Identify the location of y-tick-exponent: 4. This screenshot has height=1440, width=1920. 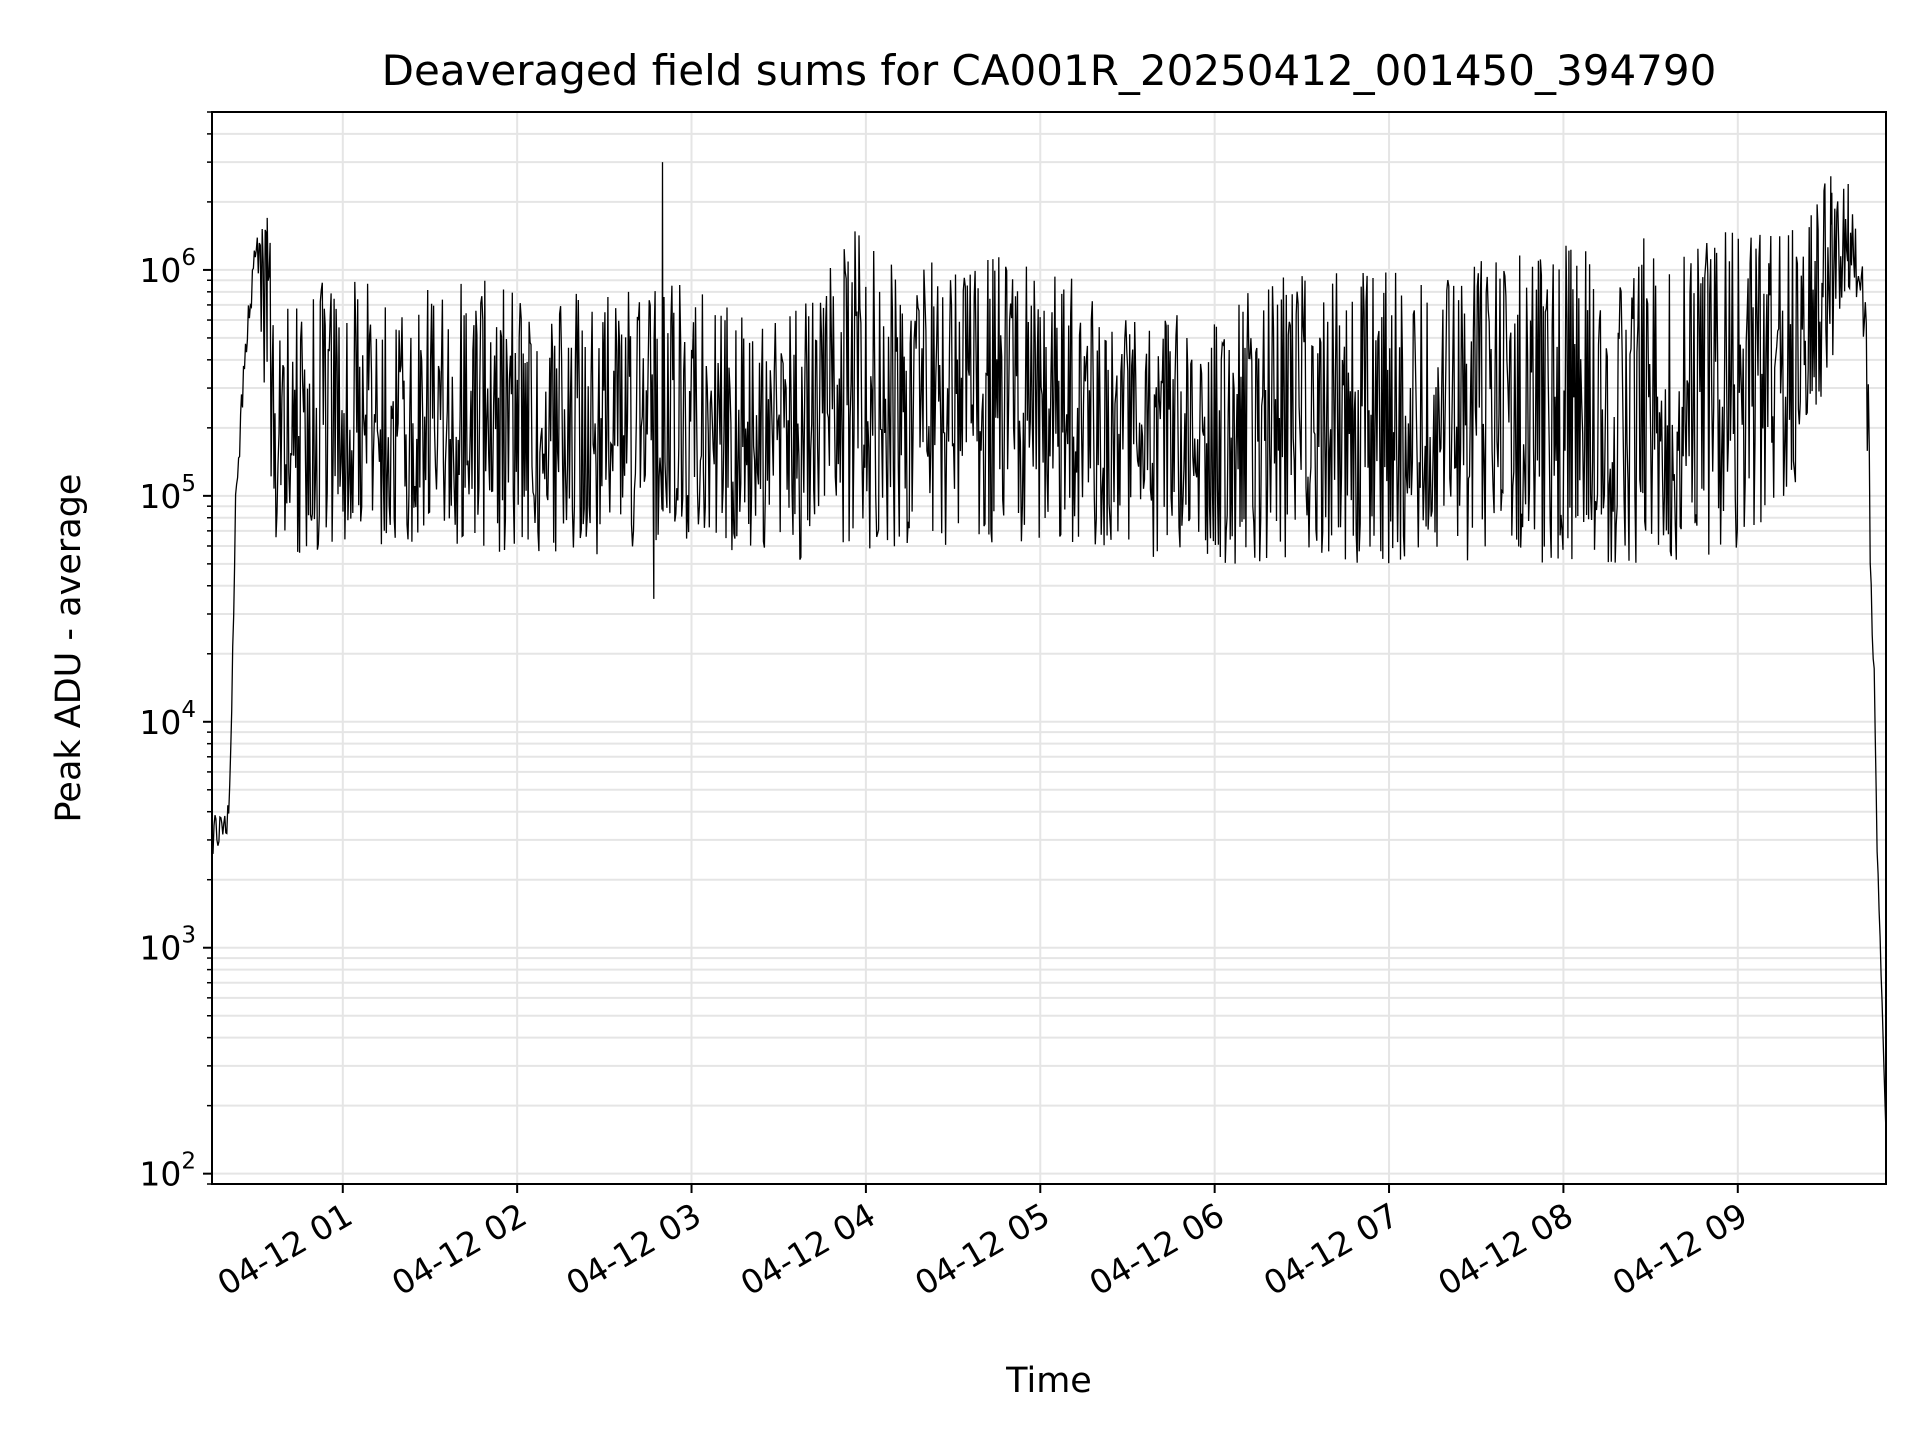
(188, 710).